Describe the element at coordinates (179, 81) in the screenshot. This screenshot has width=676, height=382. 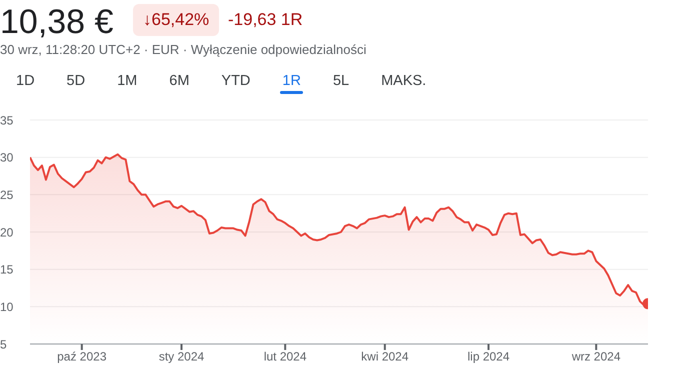
I see `text: 6M` at that location.